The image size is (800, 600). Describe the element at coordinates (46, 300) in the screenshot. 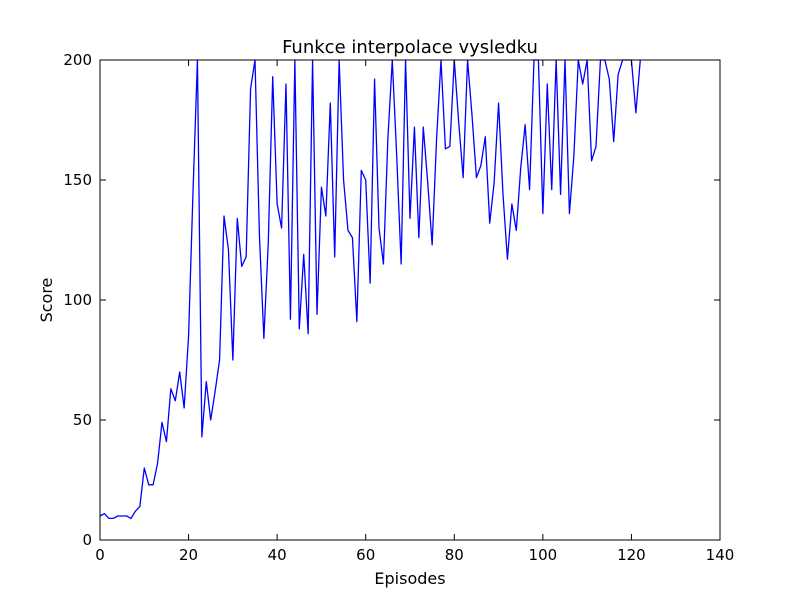

I see `y-axis-label: Score` at that location.